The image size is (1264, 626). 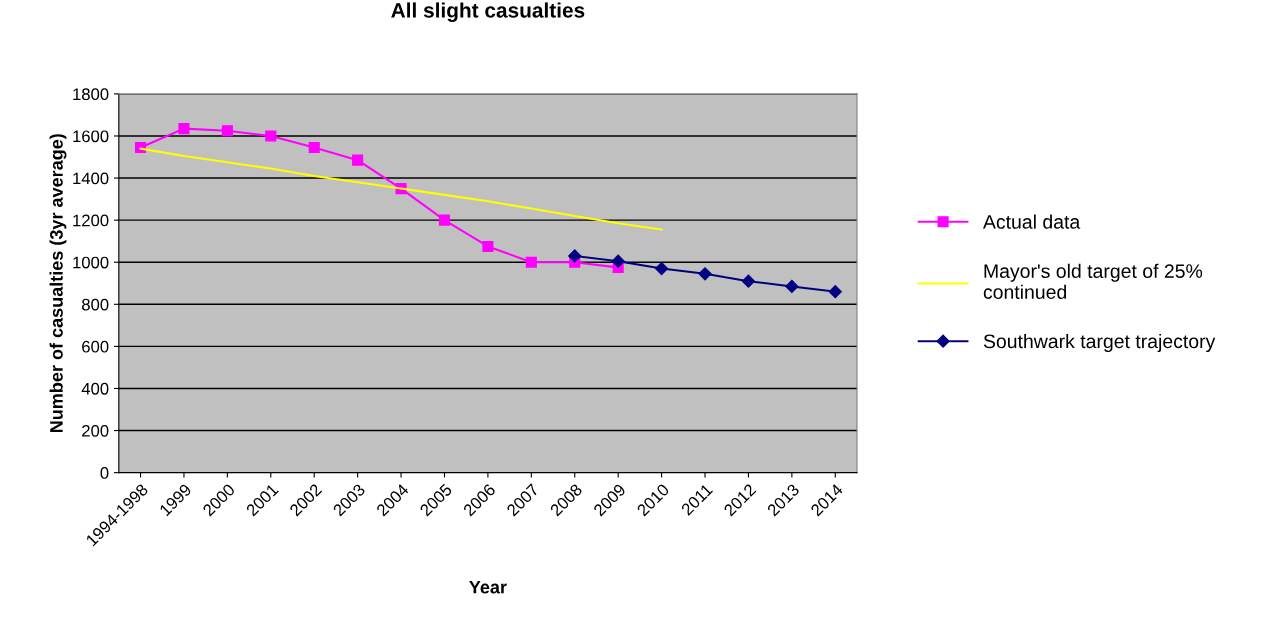 What do you see at coordinates (1031, 221) in the screenshot?
I see `legend-label: Actual data` at bounding box center [1031, 221].